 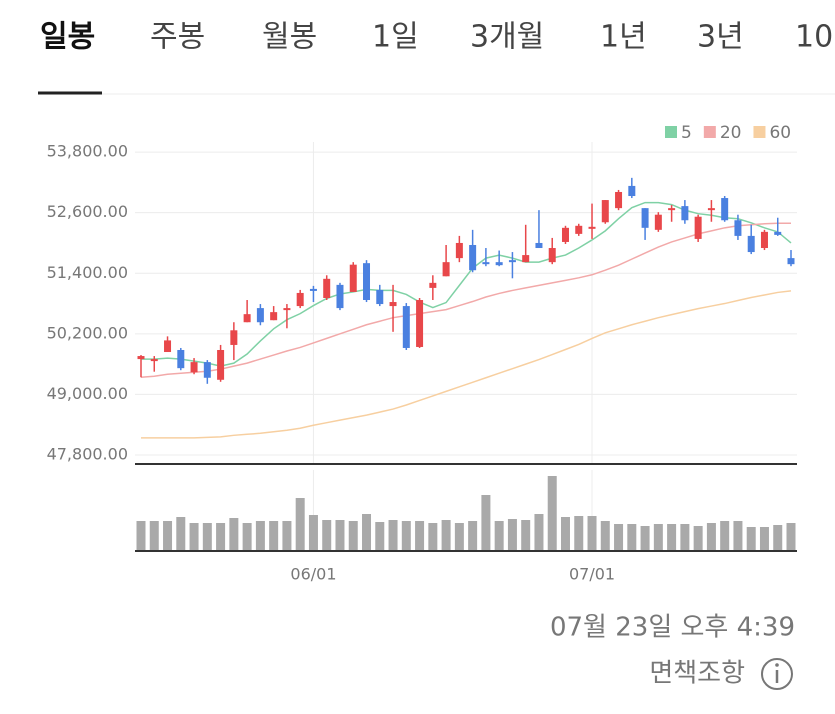 I want to click on tab: 10, so click(x=814, y=37).